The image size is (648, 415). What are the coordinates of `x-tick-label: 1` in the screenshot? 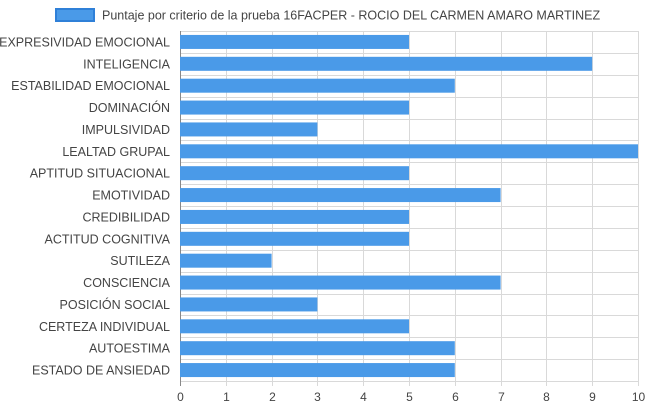 It's located at (226, 397).